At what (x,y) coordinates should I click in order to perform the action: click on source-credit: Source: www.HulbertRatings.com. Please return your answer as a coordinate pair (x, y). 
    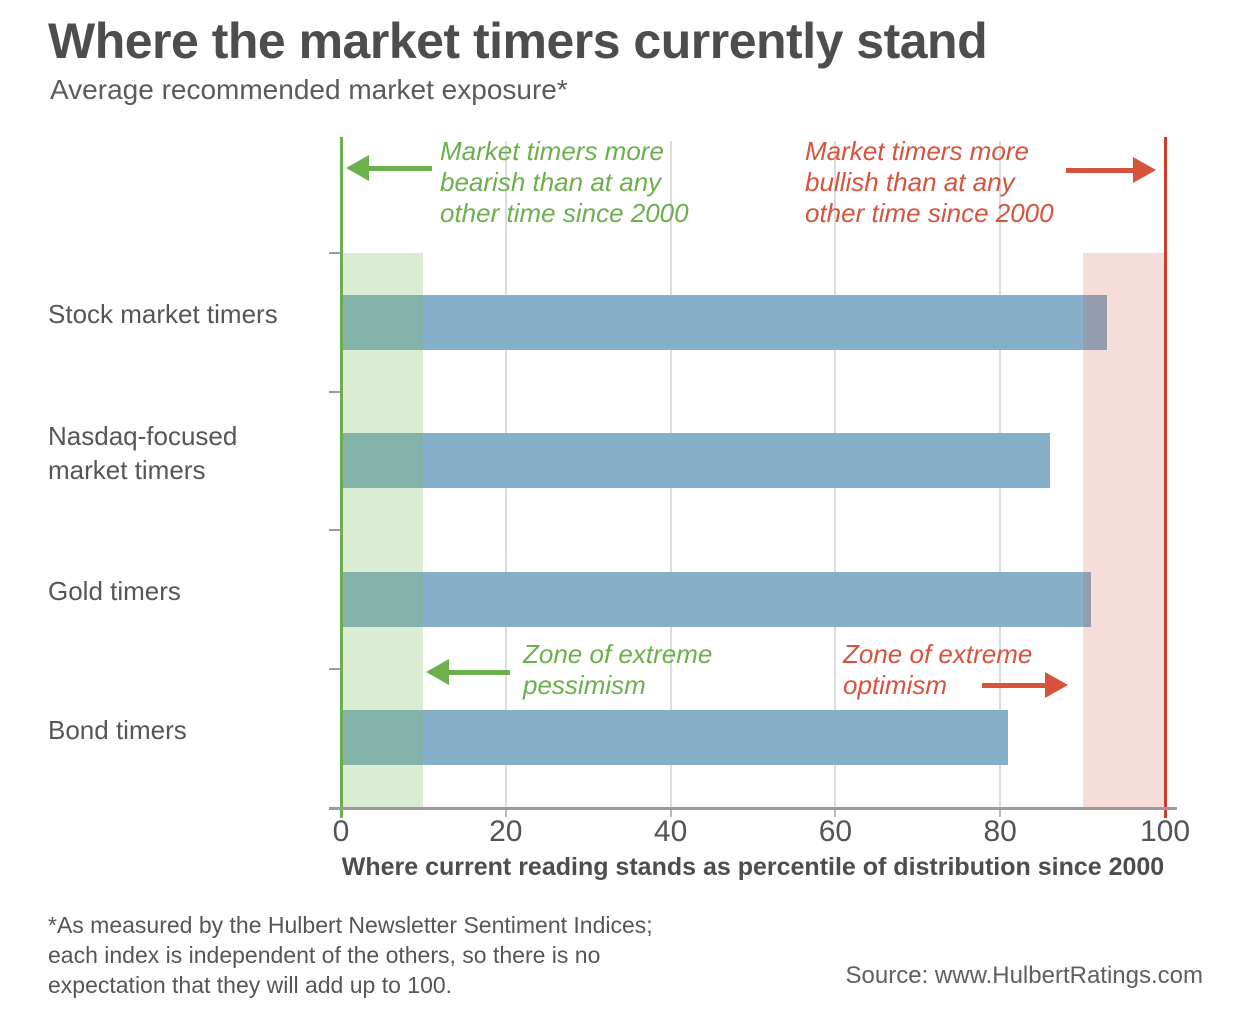
    Looking at the image, I should click on (1024, 975).